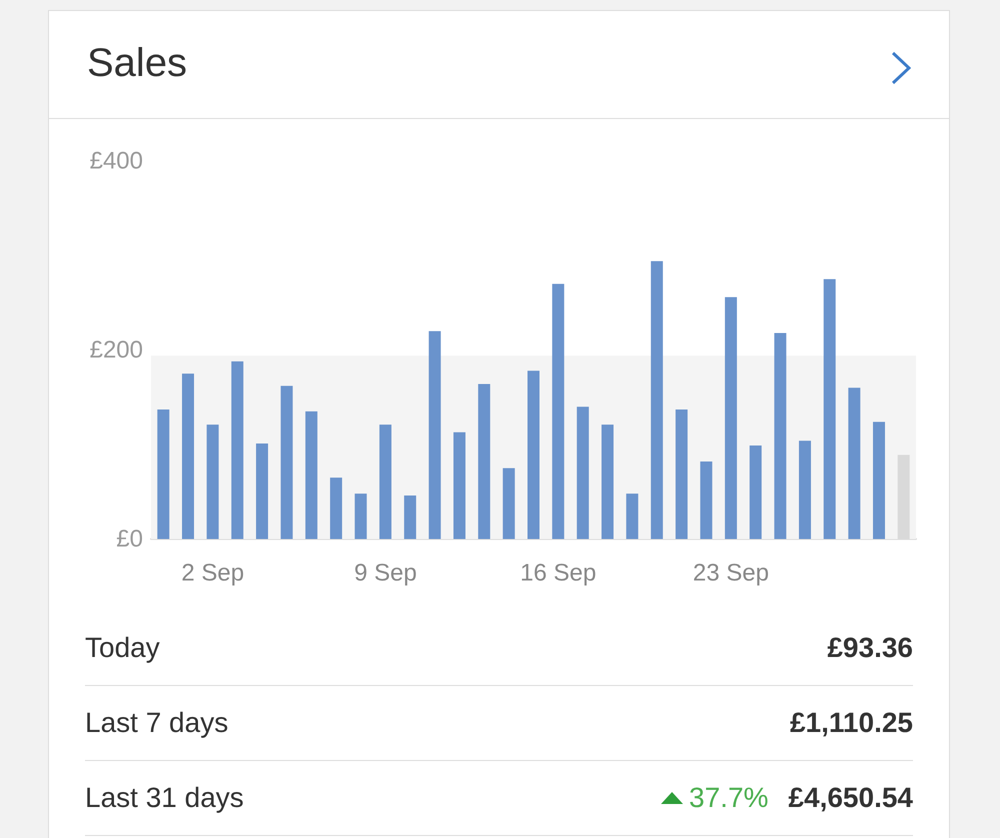 The image size is (1000, 838). I want to click on y-tick-label: £400, so click(116, 161).